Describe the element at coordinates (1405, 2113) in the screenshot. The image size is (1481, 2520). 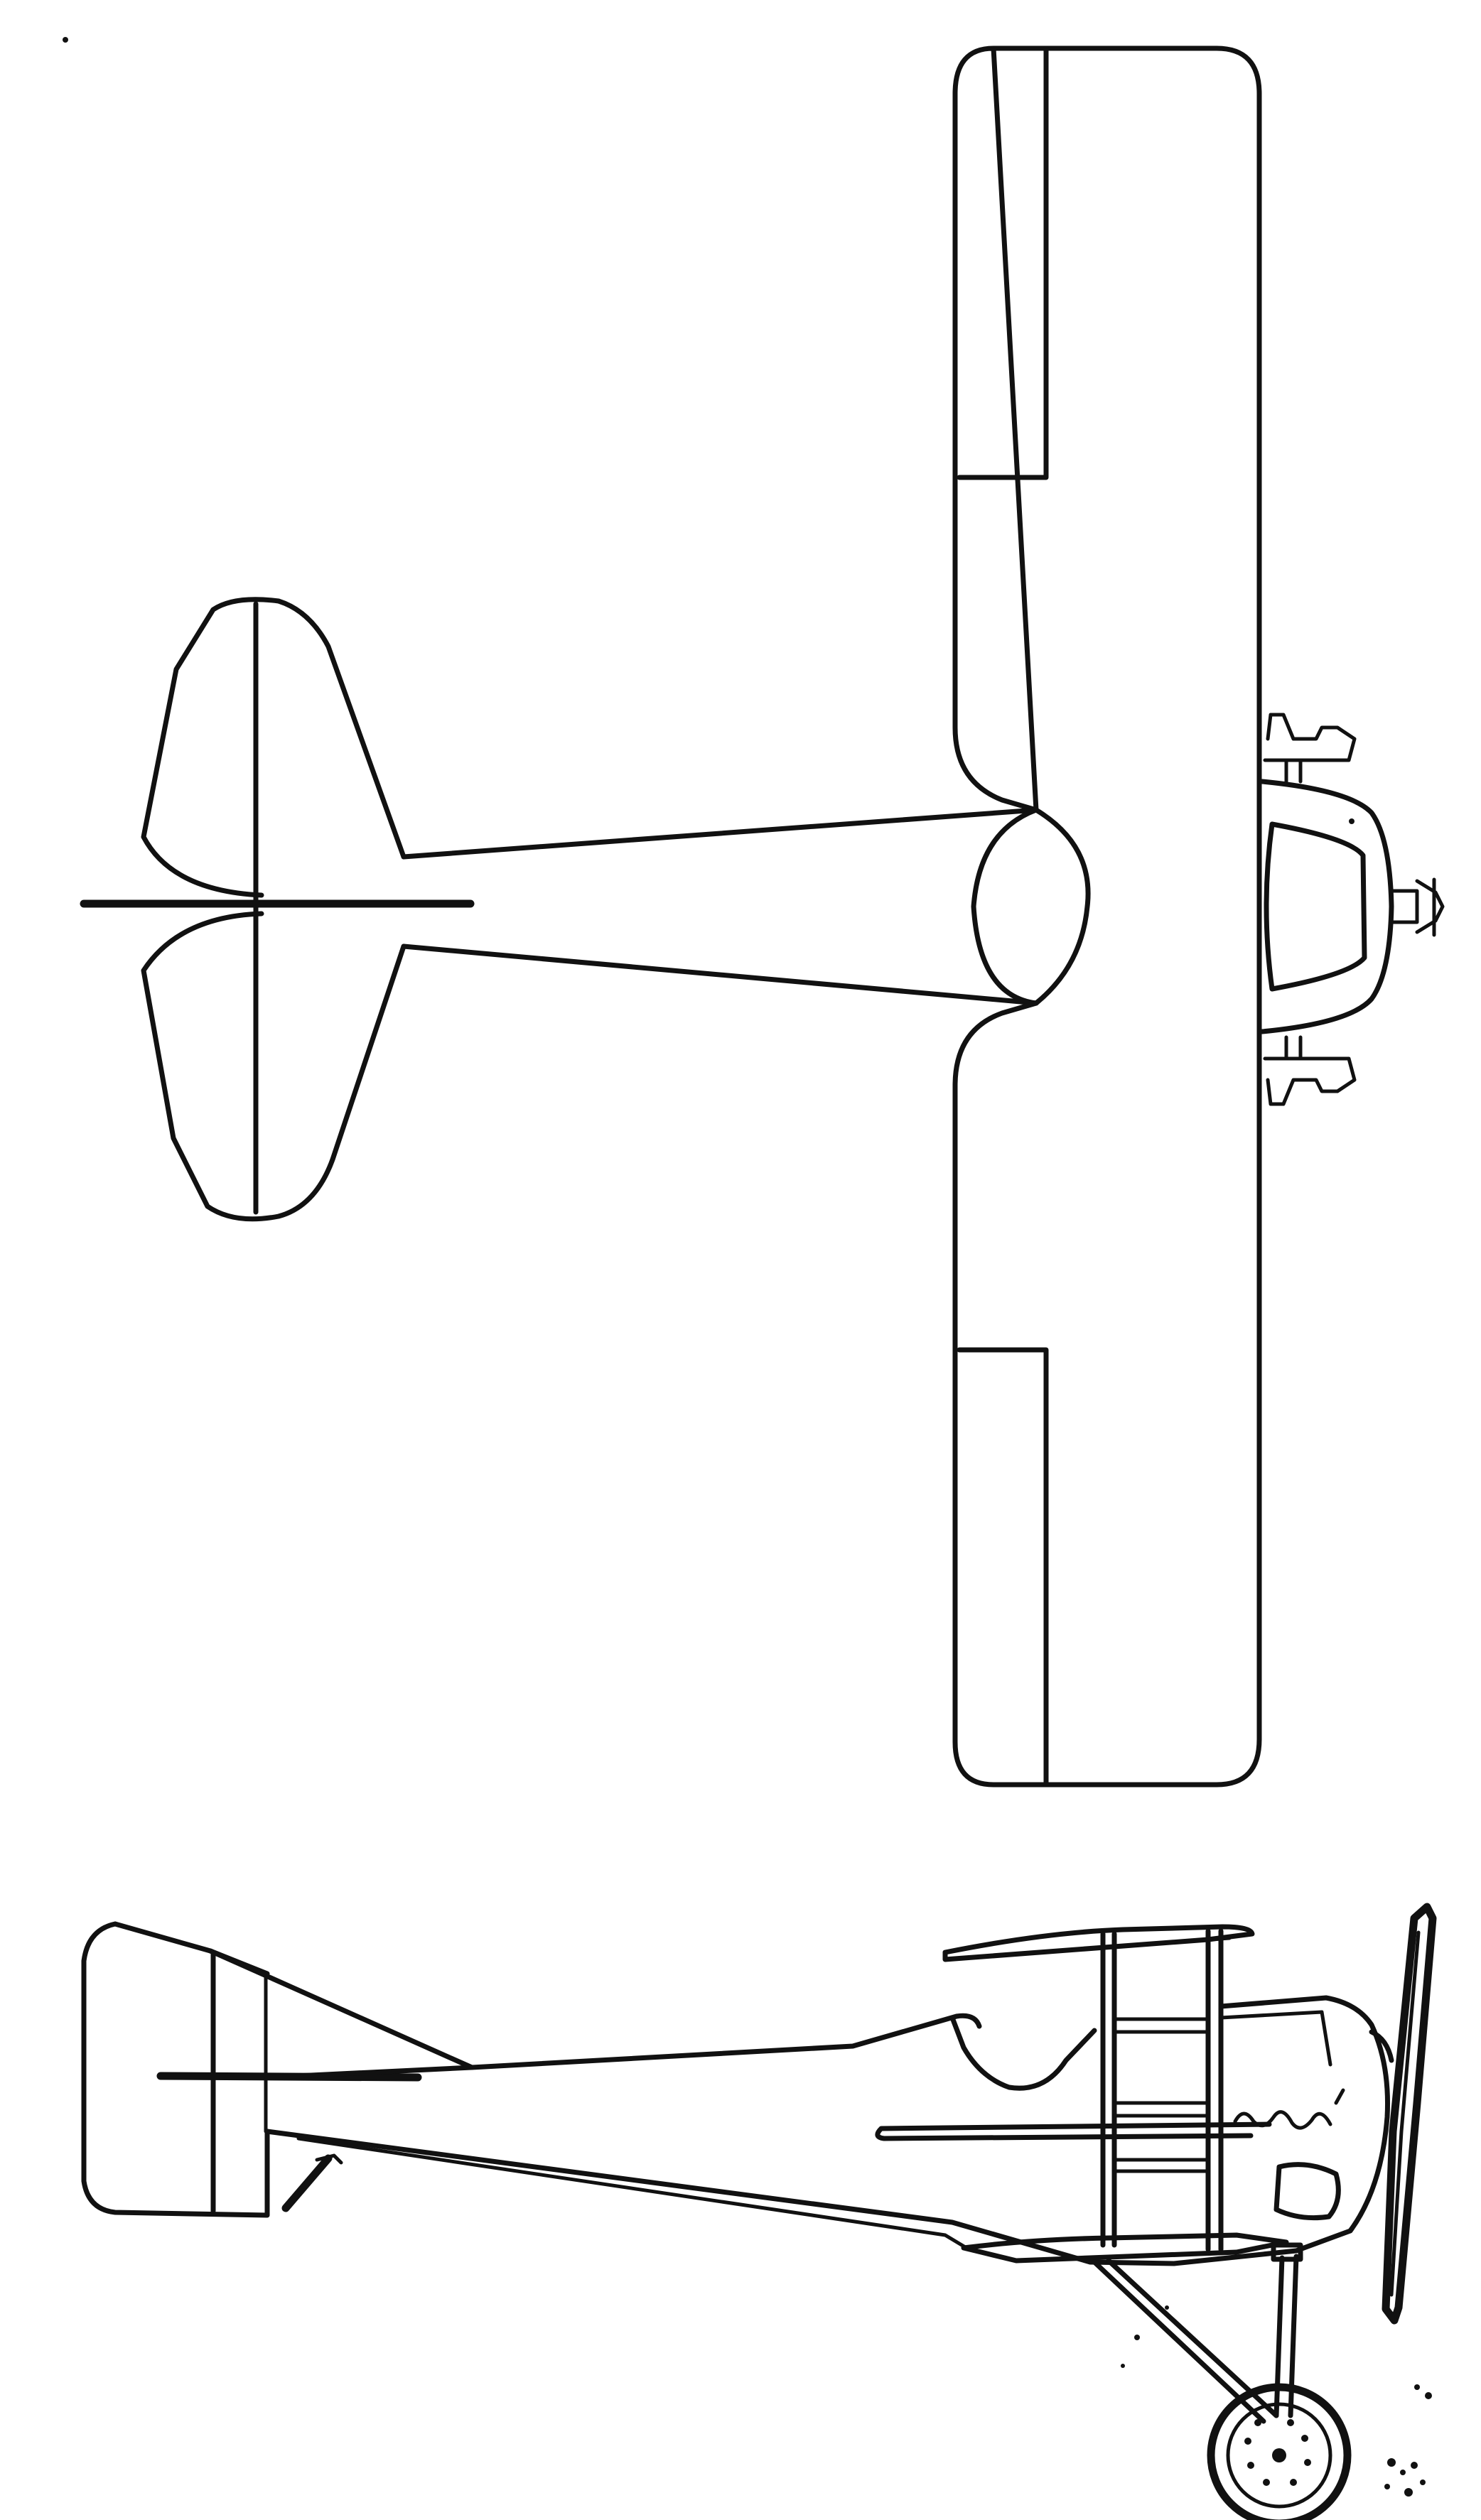
I see `propeller-blade-edge` at that location.